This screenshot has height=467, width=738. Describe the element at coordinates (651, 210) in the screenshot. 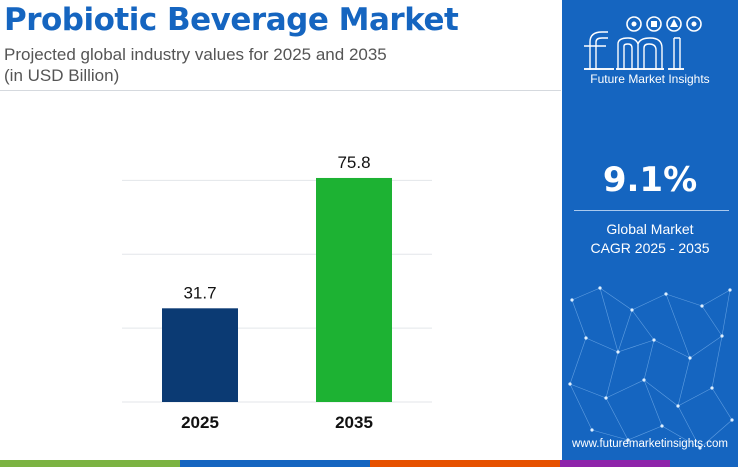

I see `cagr-divider` at that location.